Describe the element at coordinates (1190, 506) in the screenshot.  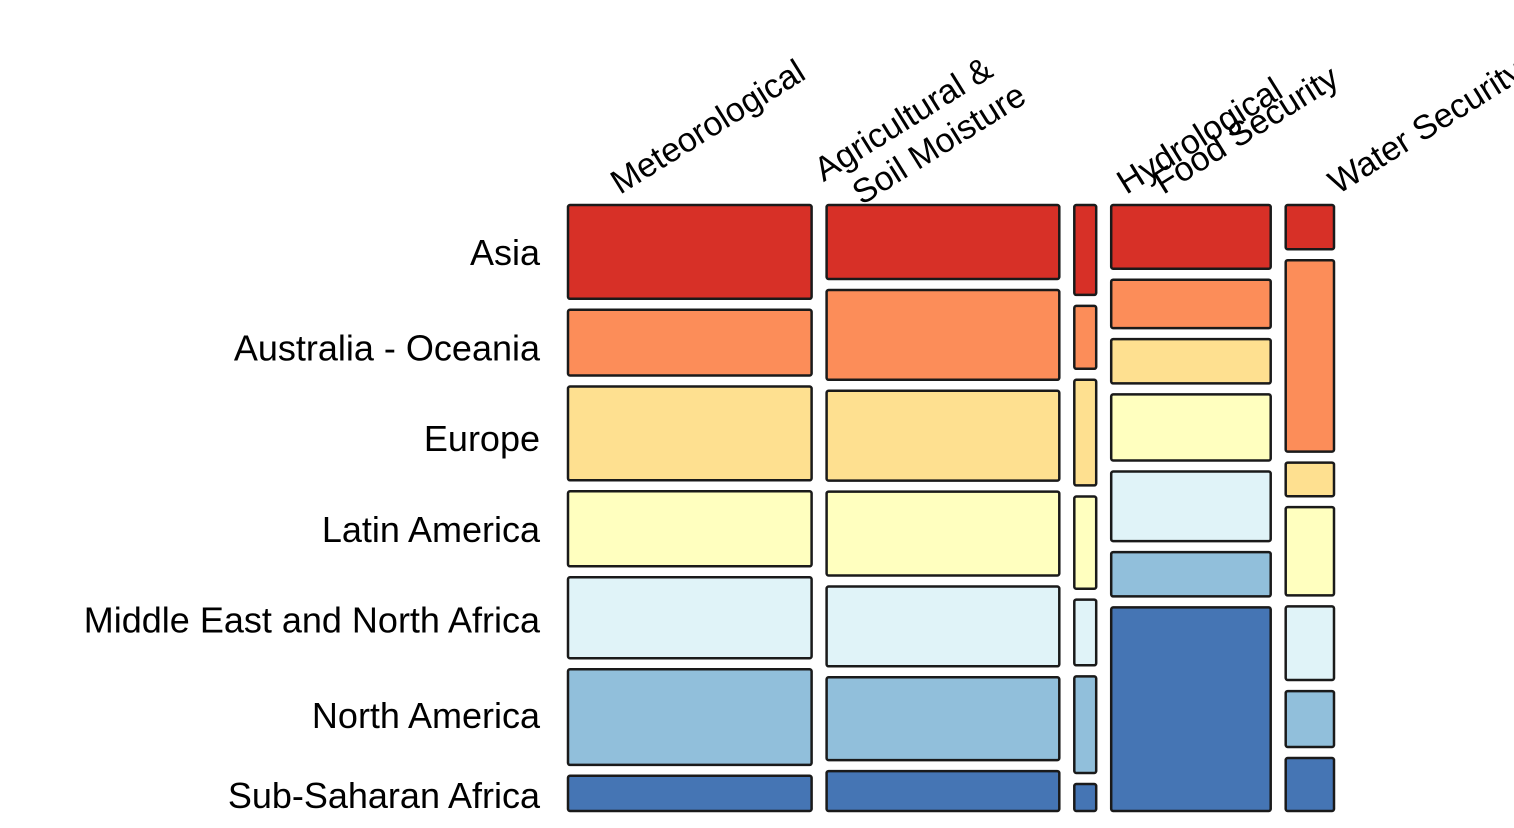
I see `cell-food-security-middle-east-and-north-africa` at that location.